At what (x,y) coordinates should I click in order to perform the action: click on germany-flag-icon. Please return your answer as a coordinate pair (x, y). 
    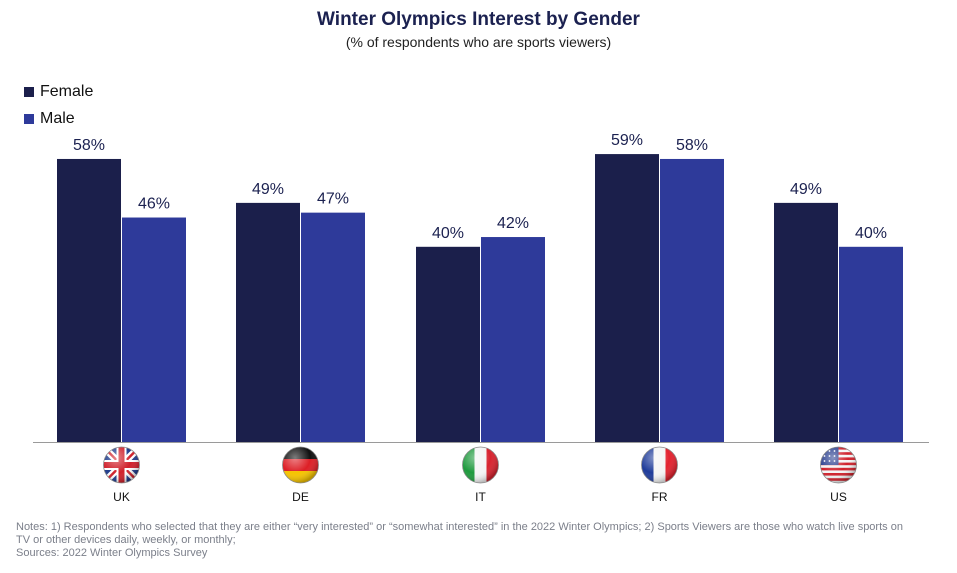
    Looking at the image, I should click on (300, 465).